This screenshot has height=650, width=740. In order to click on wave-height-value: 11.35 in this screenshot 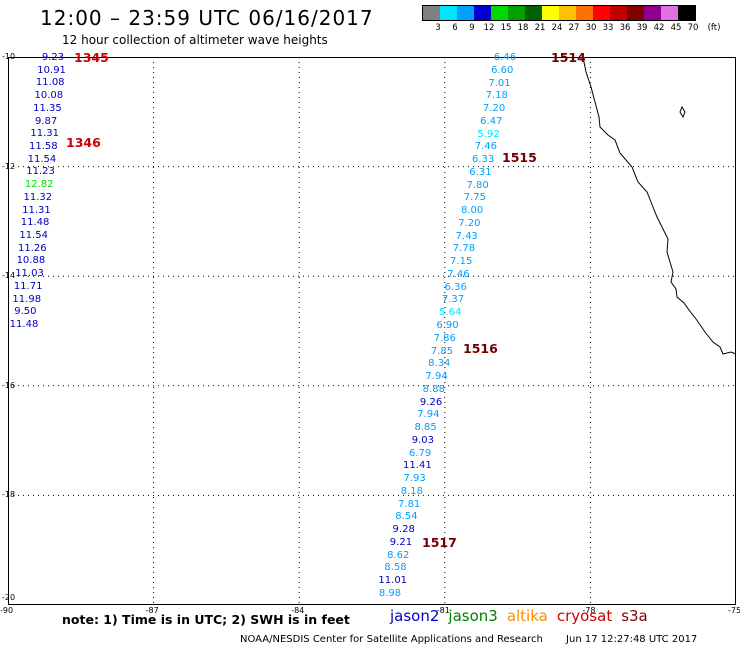, I will do `click(47, 108)`.